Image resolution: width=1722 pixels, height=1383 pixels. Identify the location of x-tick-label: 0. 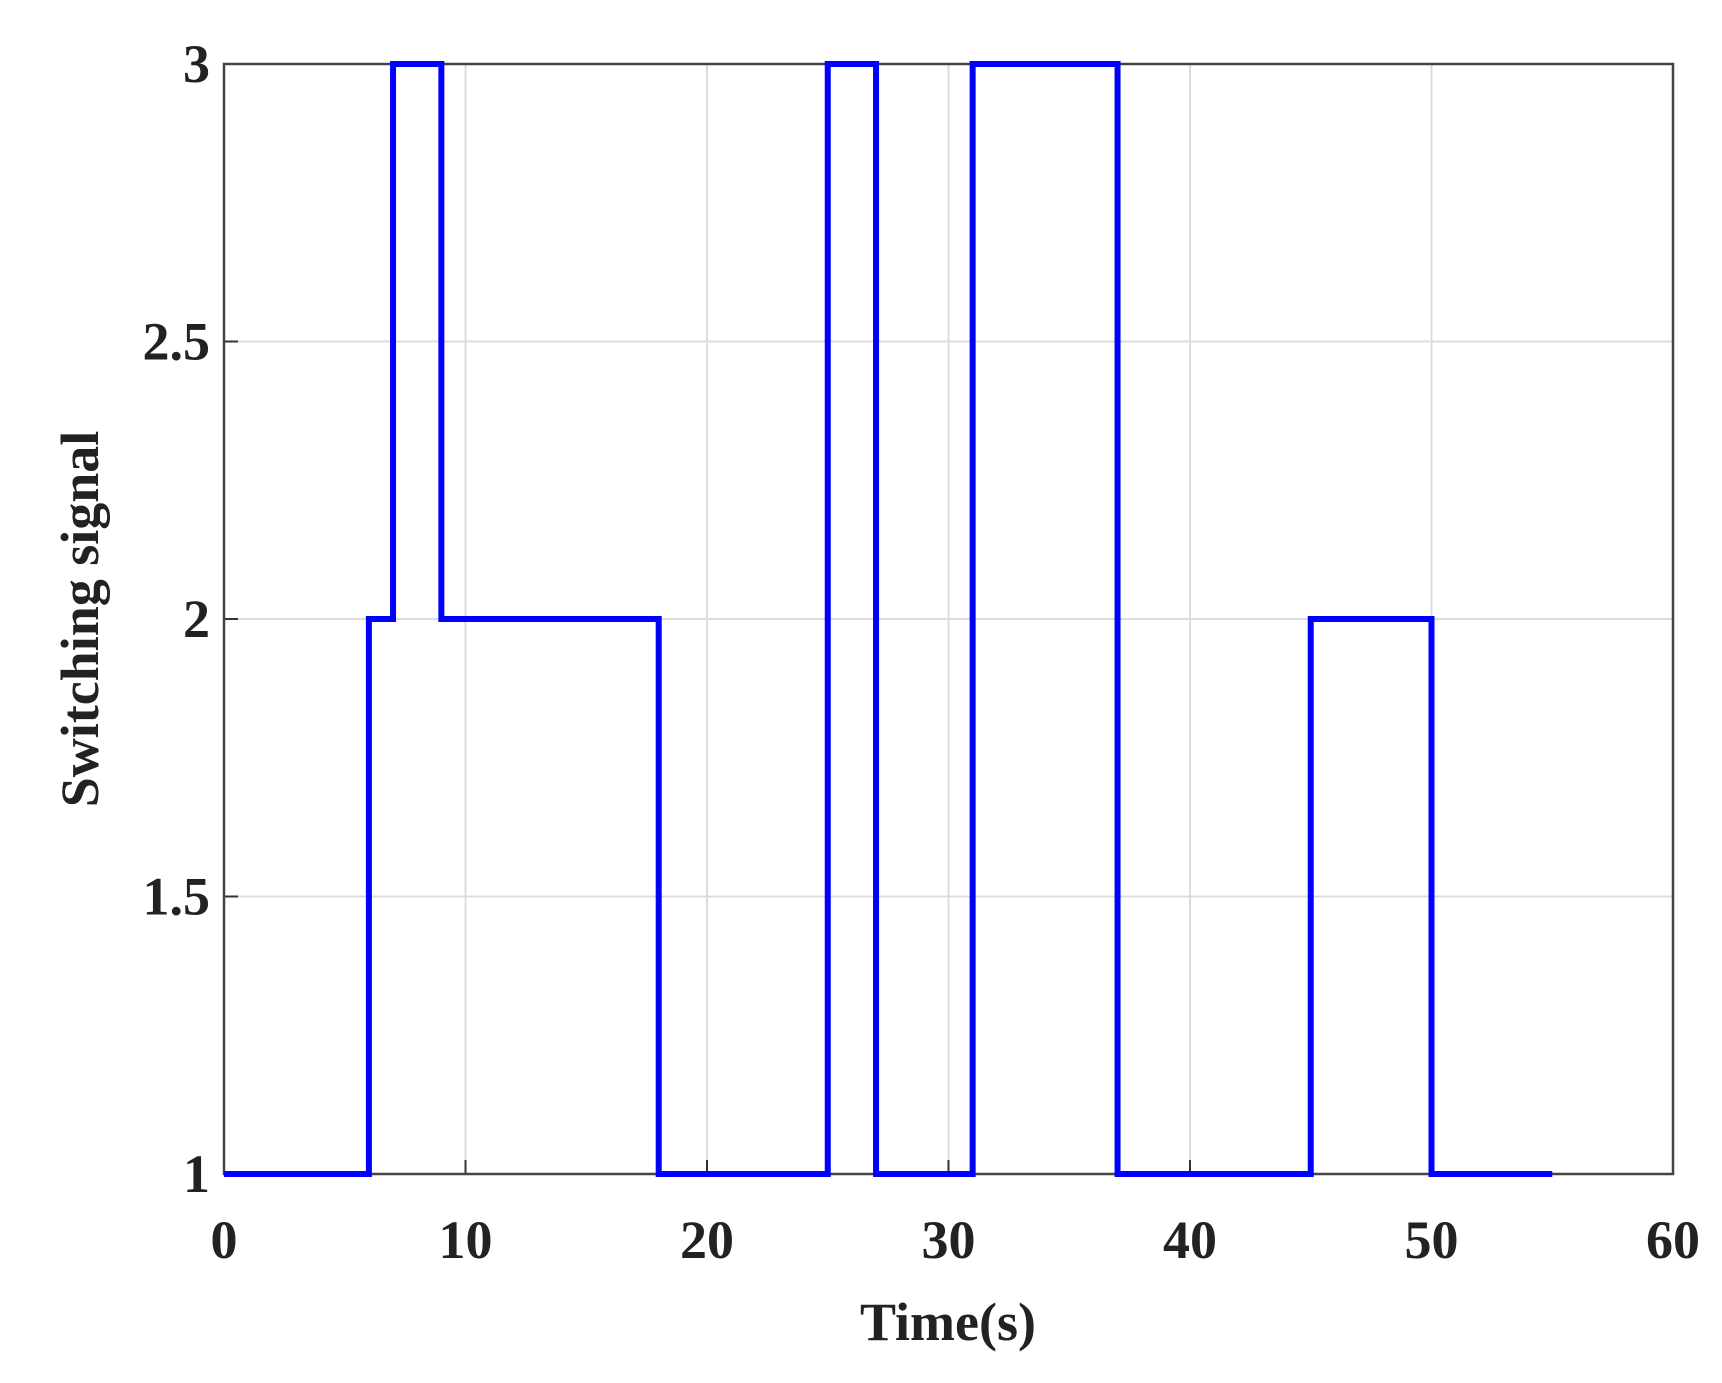
(224, 1240).